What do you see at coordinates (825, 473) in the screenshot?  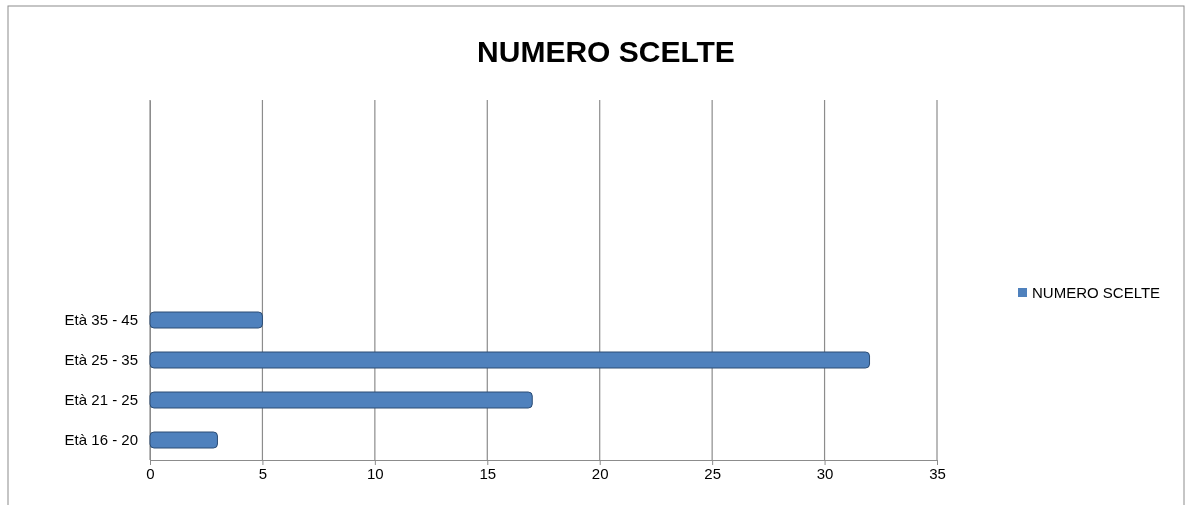 I see `x-tick-label: 30` at bounding box center [825, 473].